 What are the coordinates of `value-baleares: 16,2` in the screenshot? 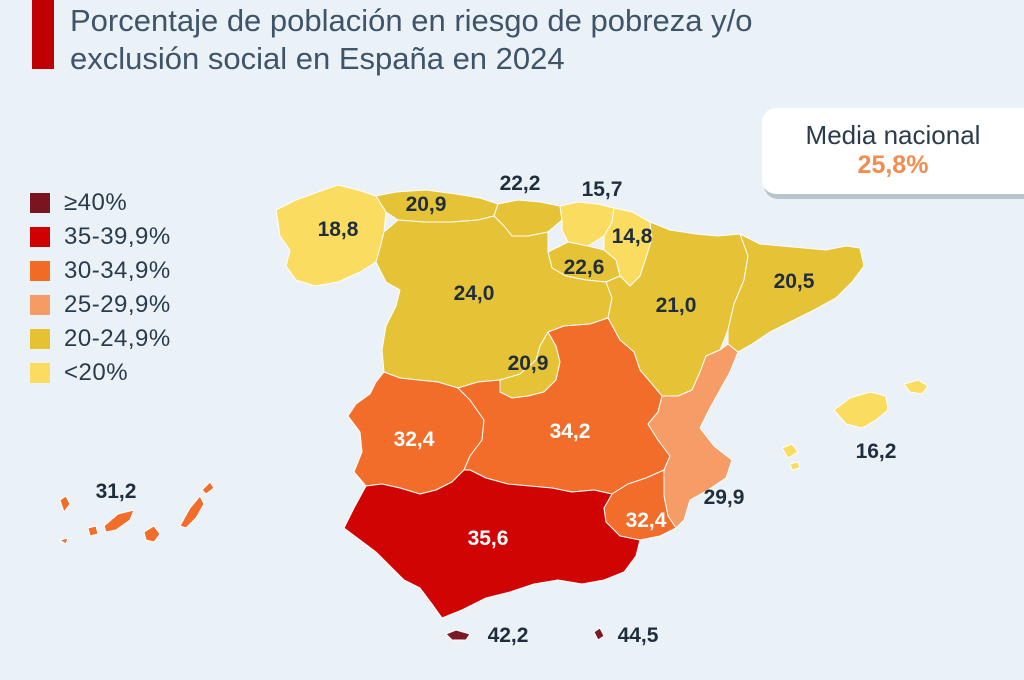 It's located at (876, 451).